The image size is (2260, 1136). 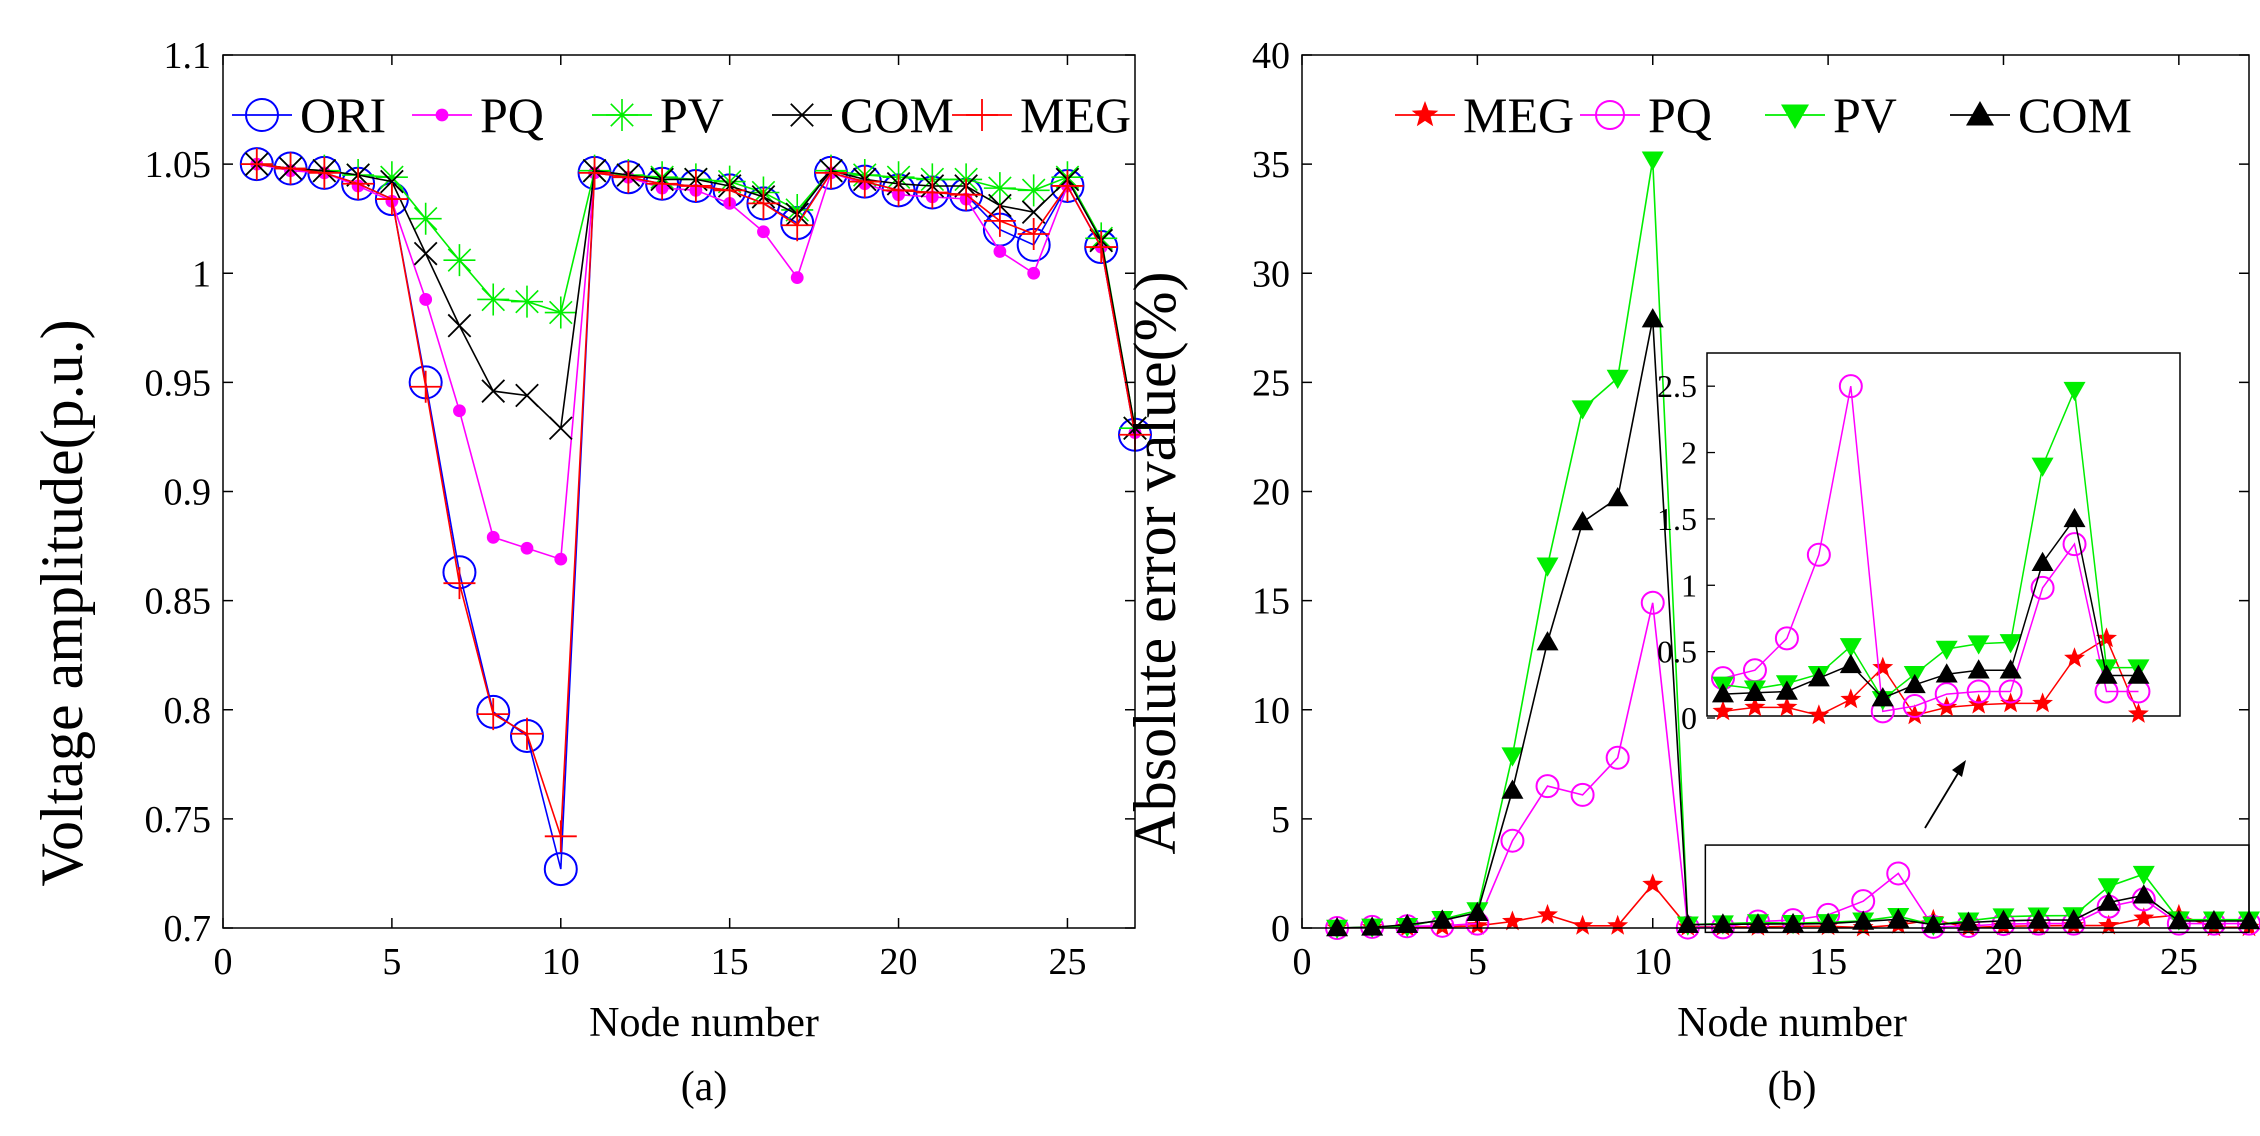 What do you see at coordinates (1953, 643) in the screenshot?
I see `panel-b-zoom-inset: 0 0.5 1 1.5 2 2.5` at bounding box center [1953, 643].